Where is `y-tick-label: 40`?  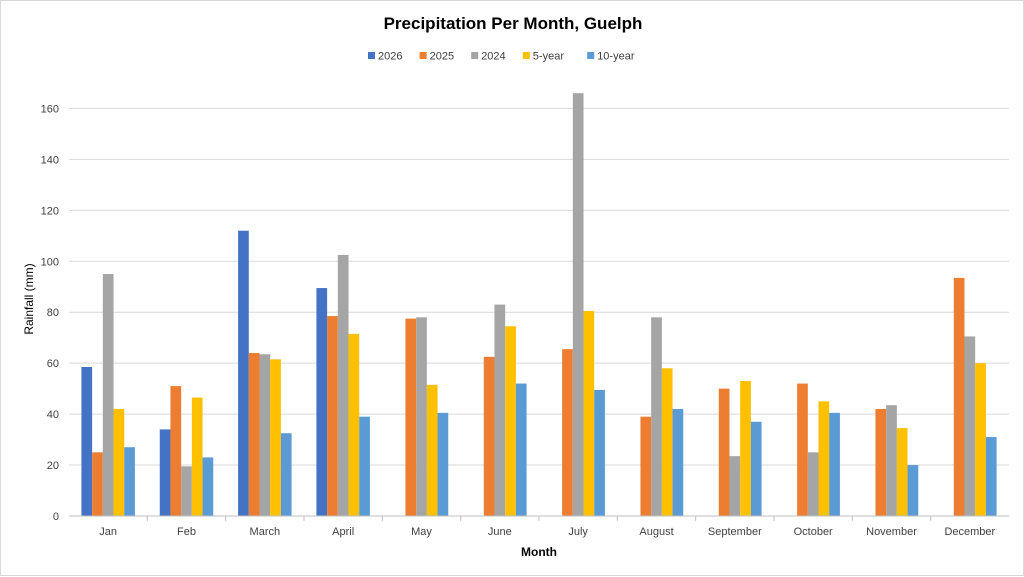 y-tick-label: 40 is located at coordinates (53, 415).